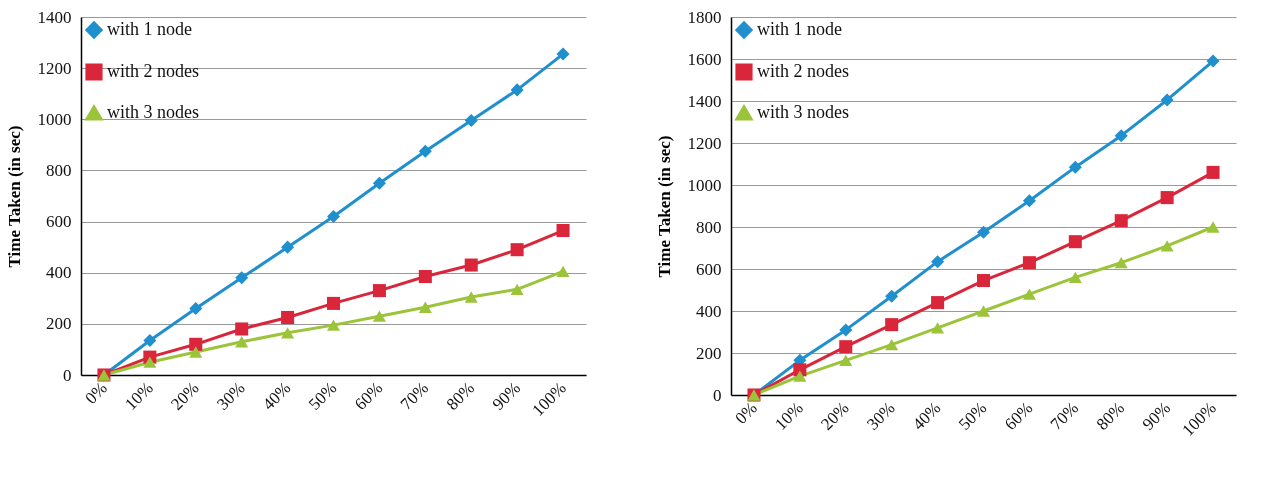 Image resolution: width=1288 pixels, height=477 pixels. I want to click on y-tick-label: 1600, so click(704, 59).